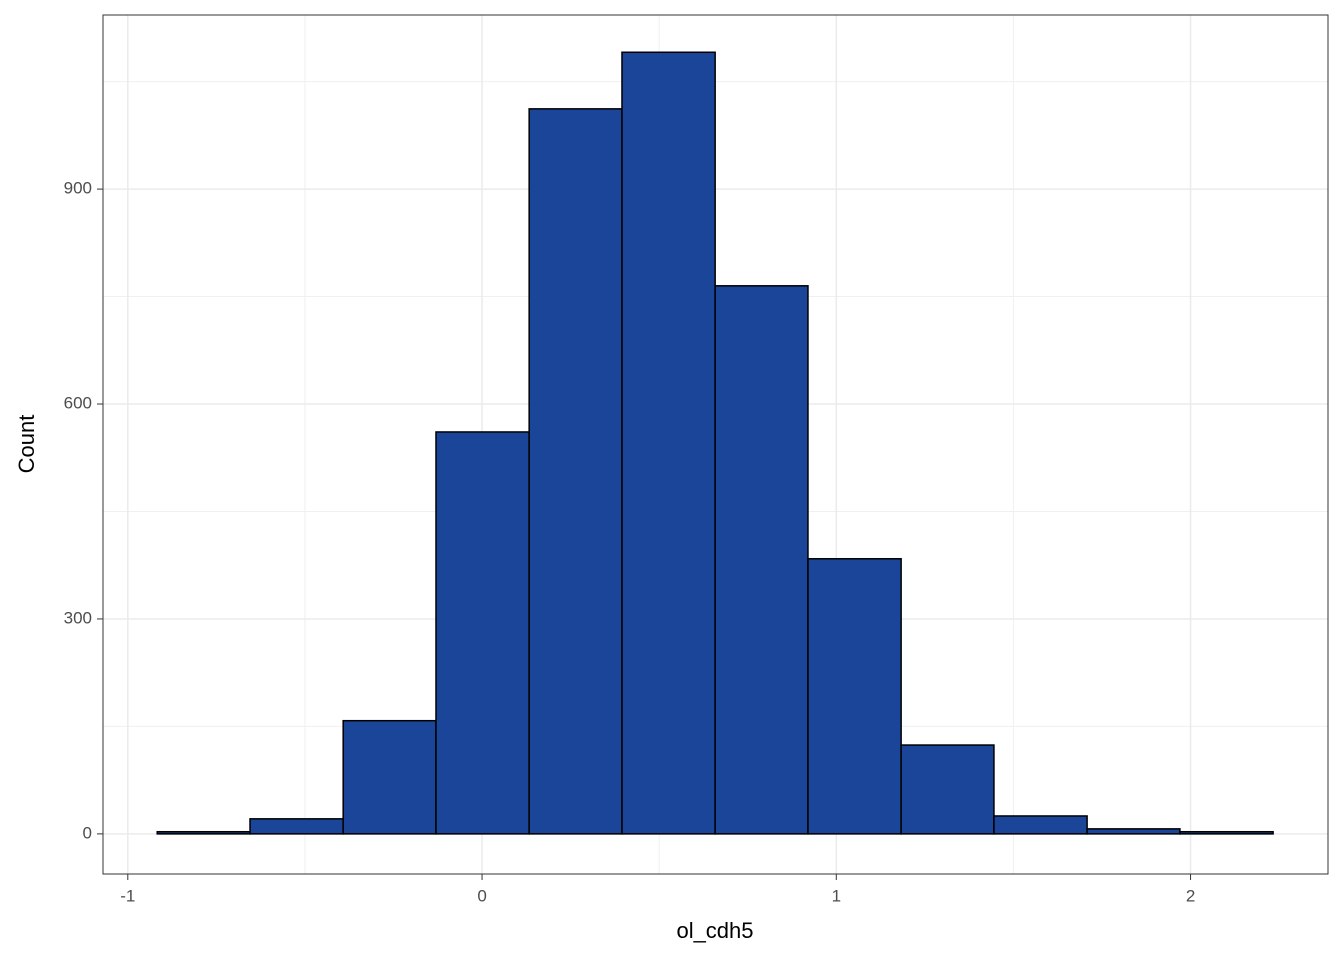 The width and height of the screenshot is (1344, 960). Describe the element at coordinates (1190, 895) in the screenshot. I see `x-tick-label: 2` at that location.